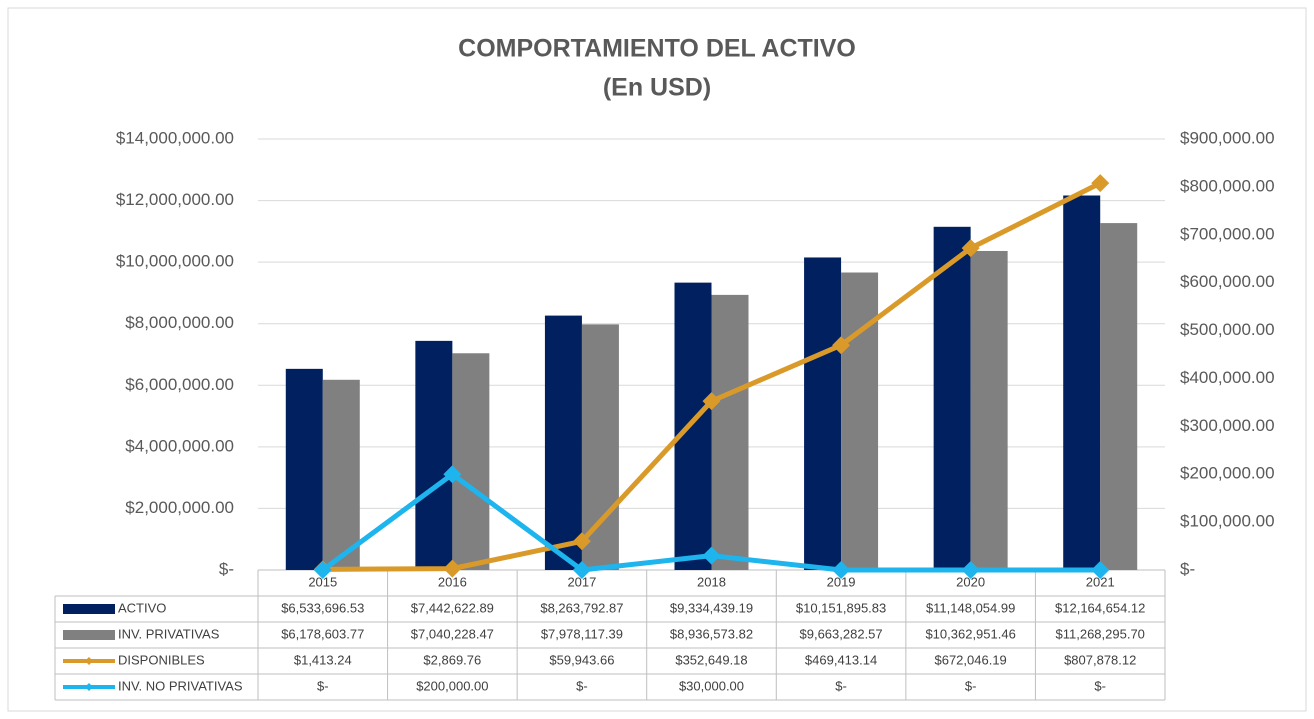  Describe the element at coordinates (1227, 473) in the screenshot. I see `y2-tick-label: $200,000.00` at that location.